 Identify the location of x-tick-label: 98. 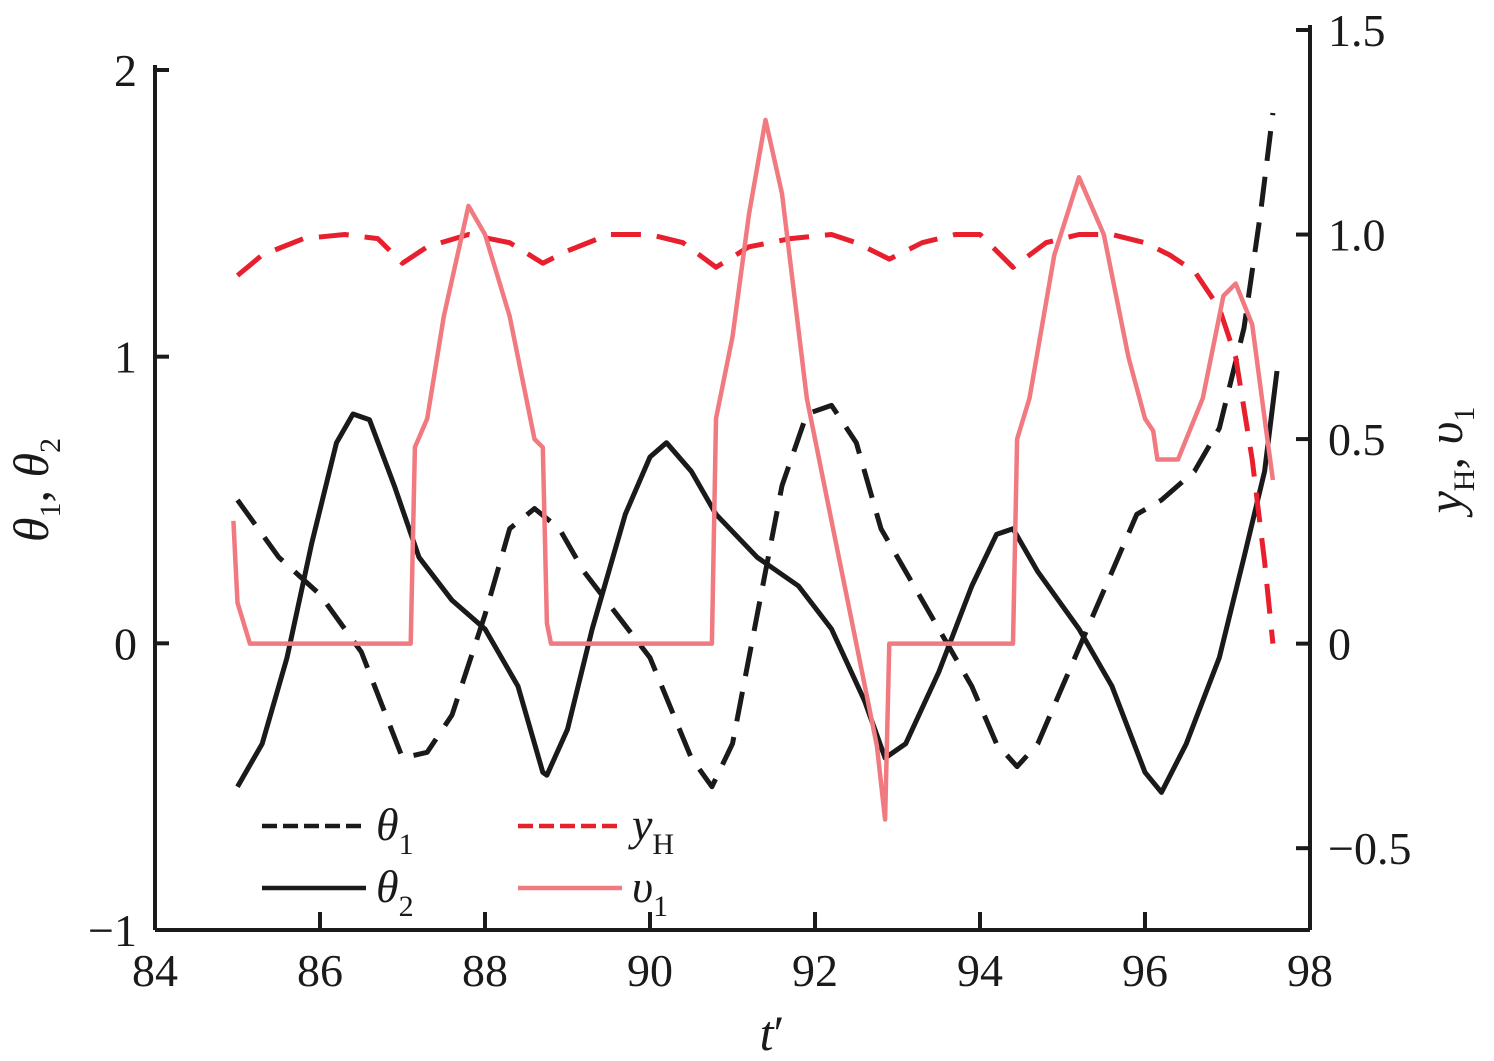
(1310, 970).